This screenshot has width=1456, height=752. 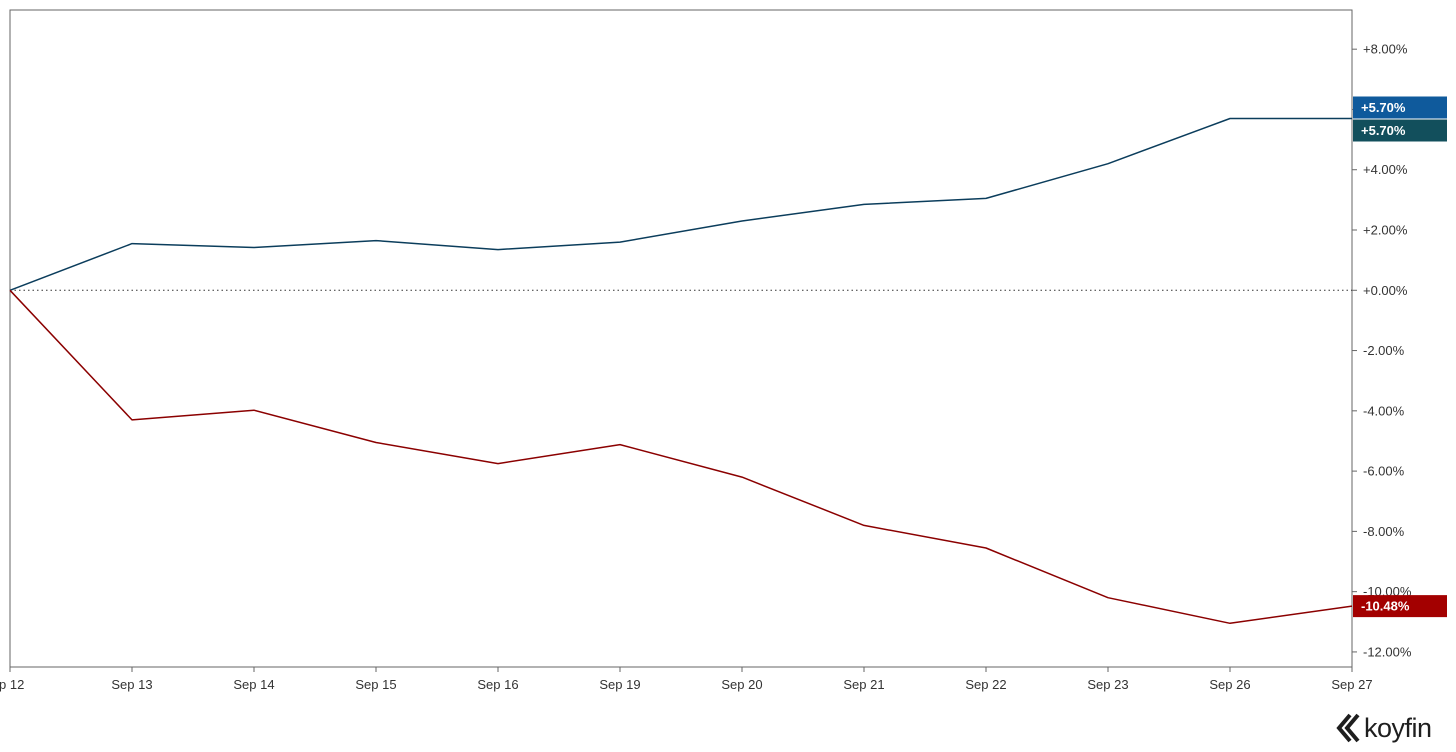 I want to click on x-tick-label: Sep 26, so click(x=1229, y=684).